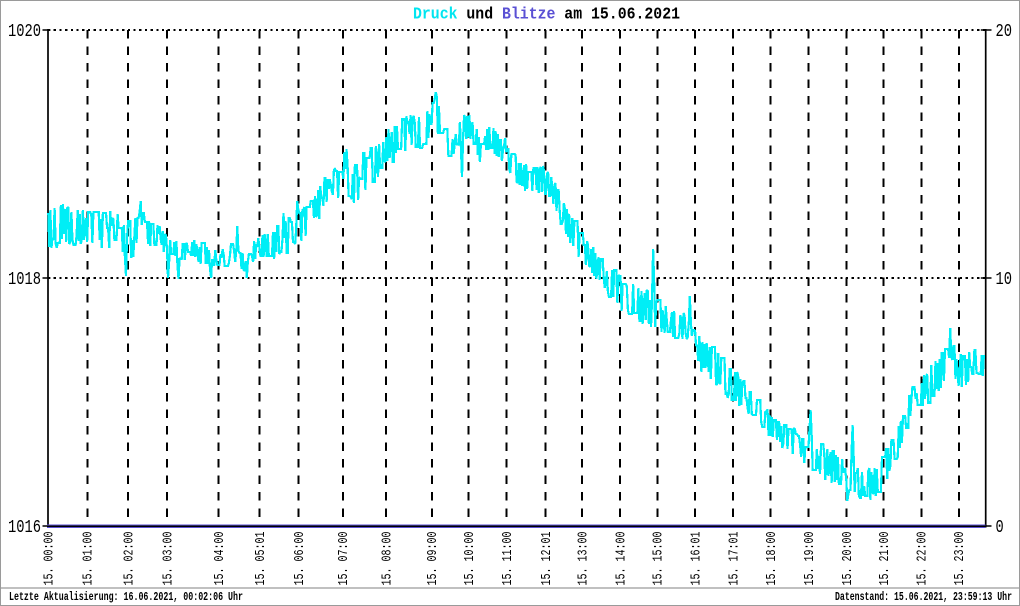  Describe the element at coordinates (479, 15) in the screenshot. I see `svg-text: und` at that location.